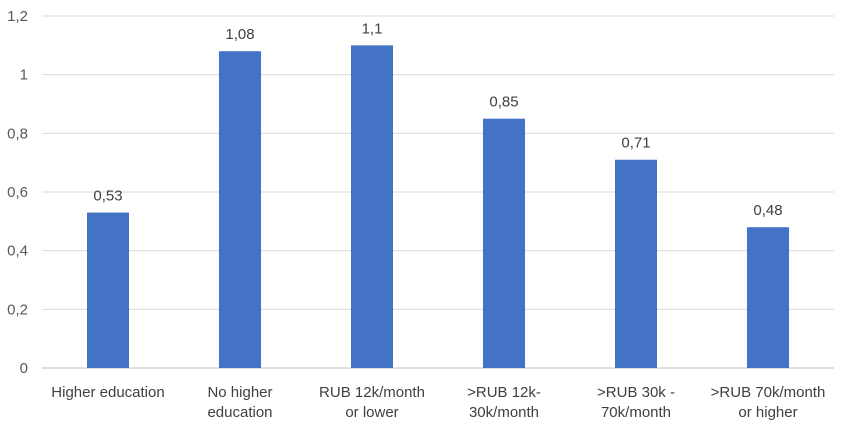 This screenshot has height=436, width=848. I want to click on data-label: 1,1, so click(372, 28).